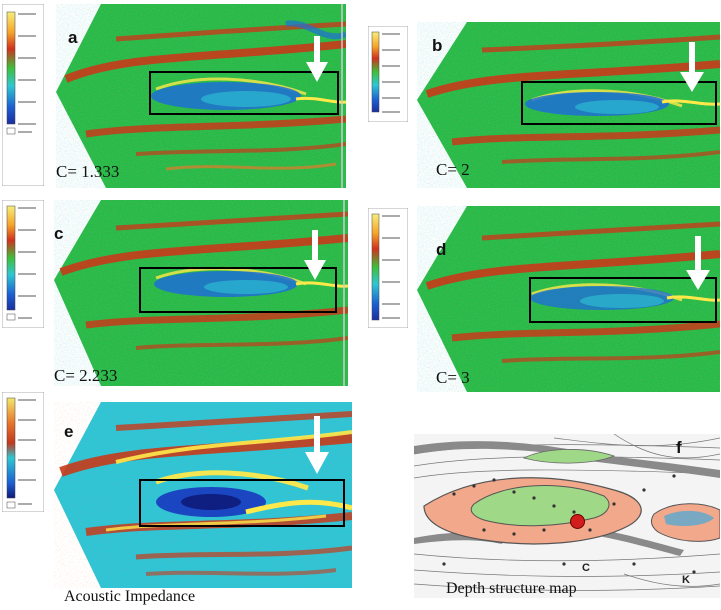  Describe the element at coordinates (88, 171) in the screenshot. I see `c-value-a: C= 1.333` at that location.